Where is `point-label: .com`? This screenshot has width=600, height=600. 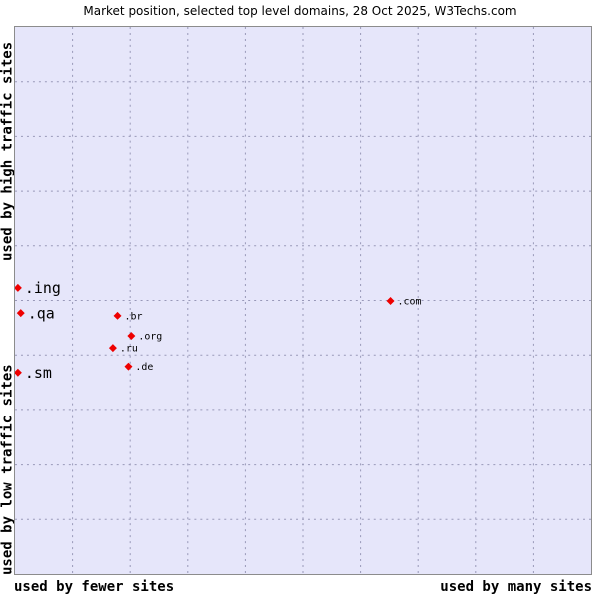 point-label: .com is located at coordinates (410, 302).